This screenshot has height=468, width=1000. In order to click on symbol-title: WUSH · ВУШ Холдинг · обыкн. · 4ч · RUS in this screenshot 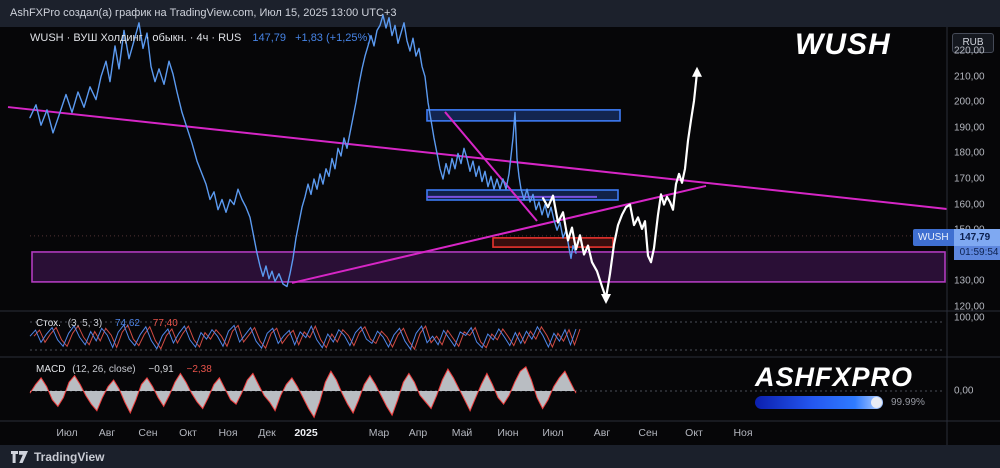, I will do `click(136, 38)`.